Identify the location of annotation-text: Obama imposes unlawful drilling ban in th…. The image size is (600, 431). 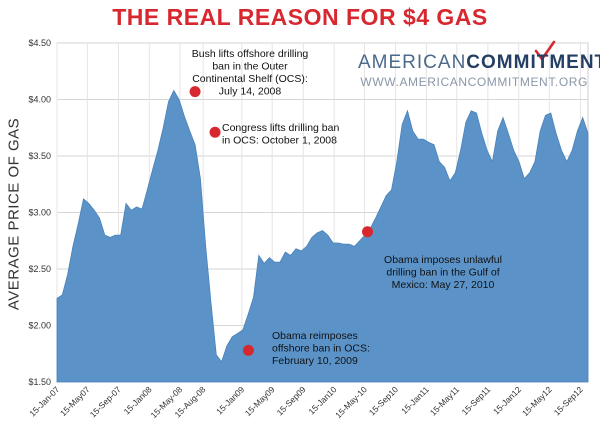
(443, 272).